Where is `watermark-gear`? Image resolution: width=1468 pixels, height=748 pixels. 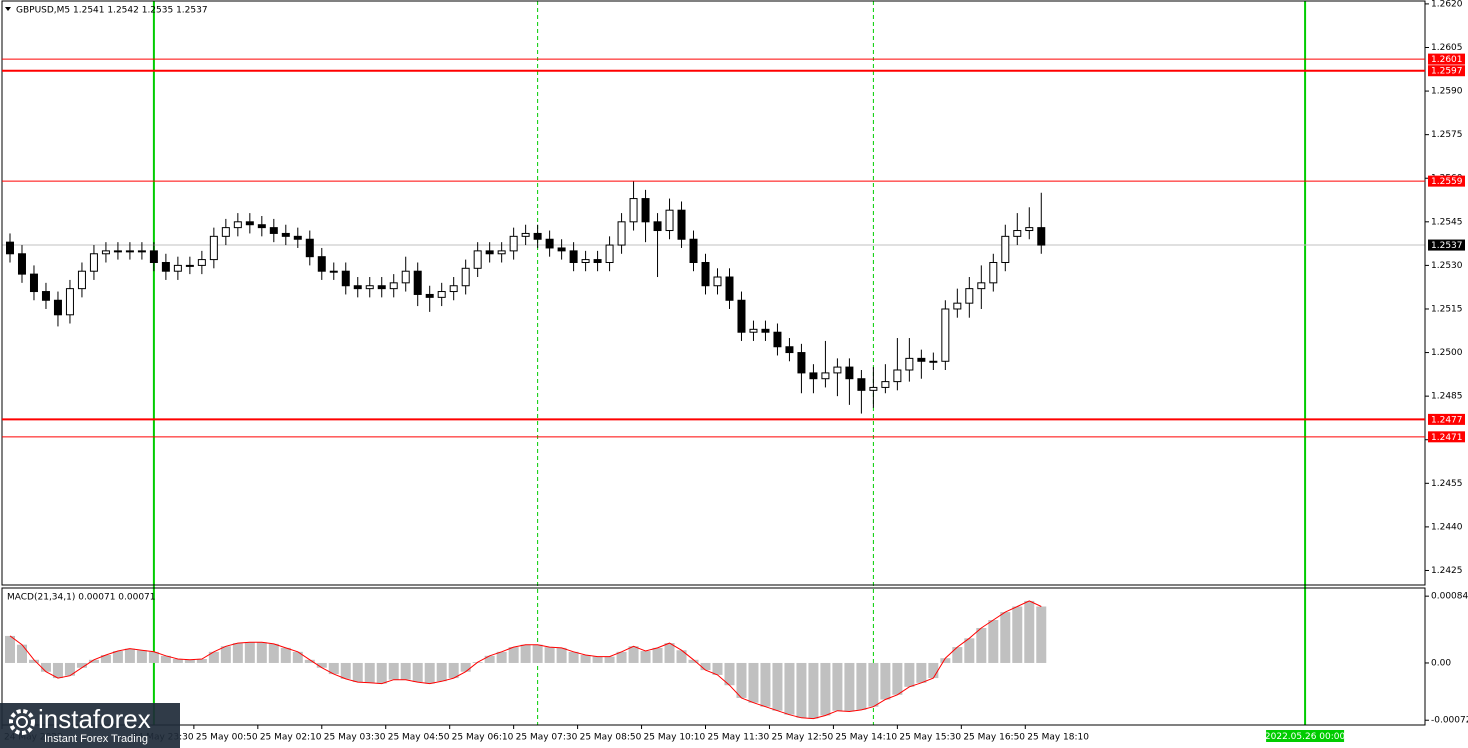
watermark-gear is located at coordinates (22, 722).